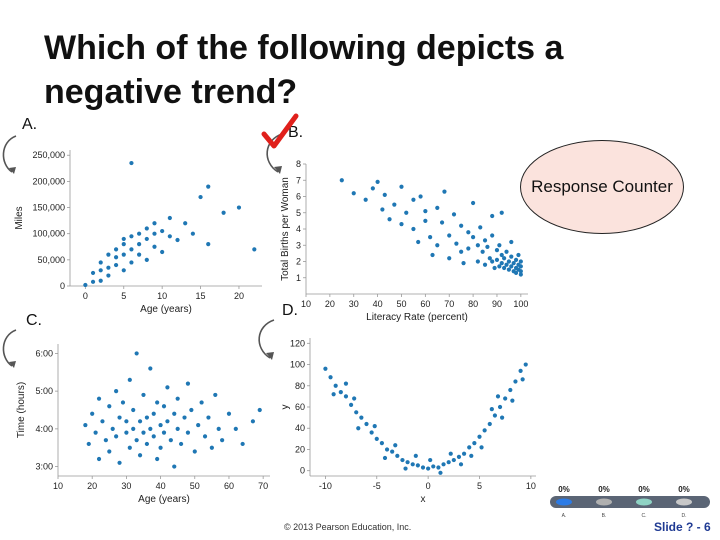 The height and width of the screenshot is (540, 720). What do you see at coordinates (602, 187) in the screenshot?
I see `response-counter: Response Counter` at bounding box center [602, 187].